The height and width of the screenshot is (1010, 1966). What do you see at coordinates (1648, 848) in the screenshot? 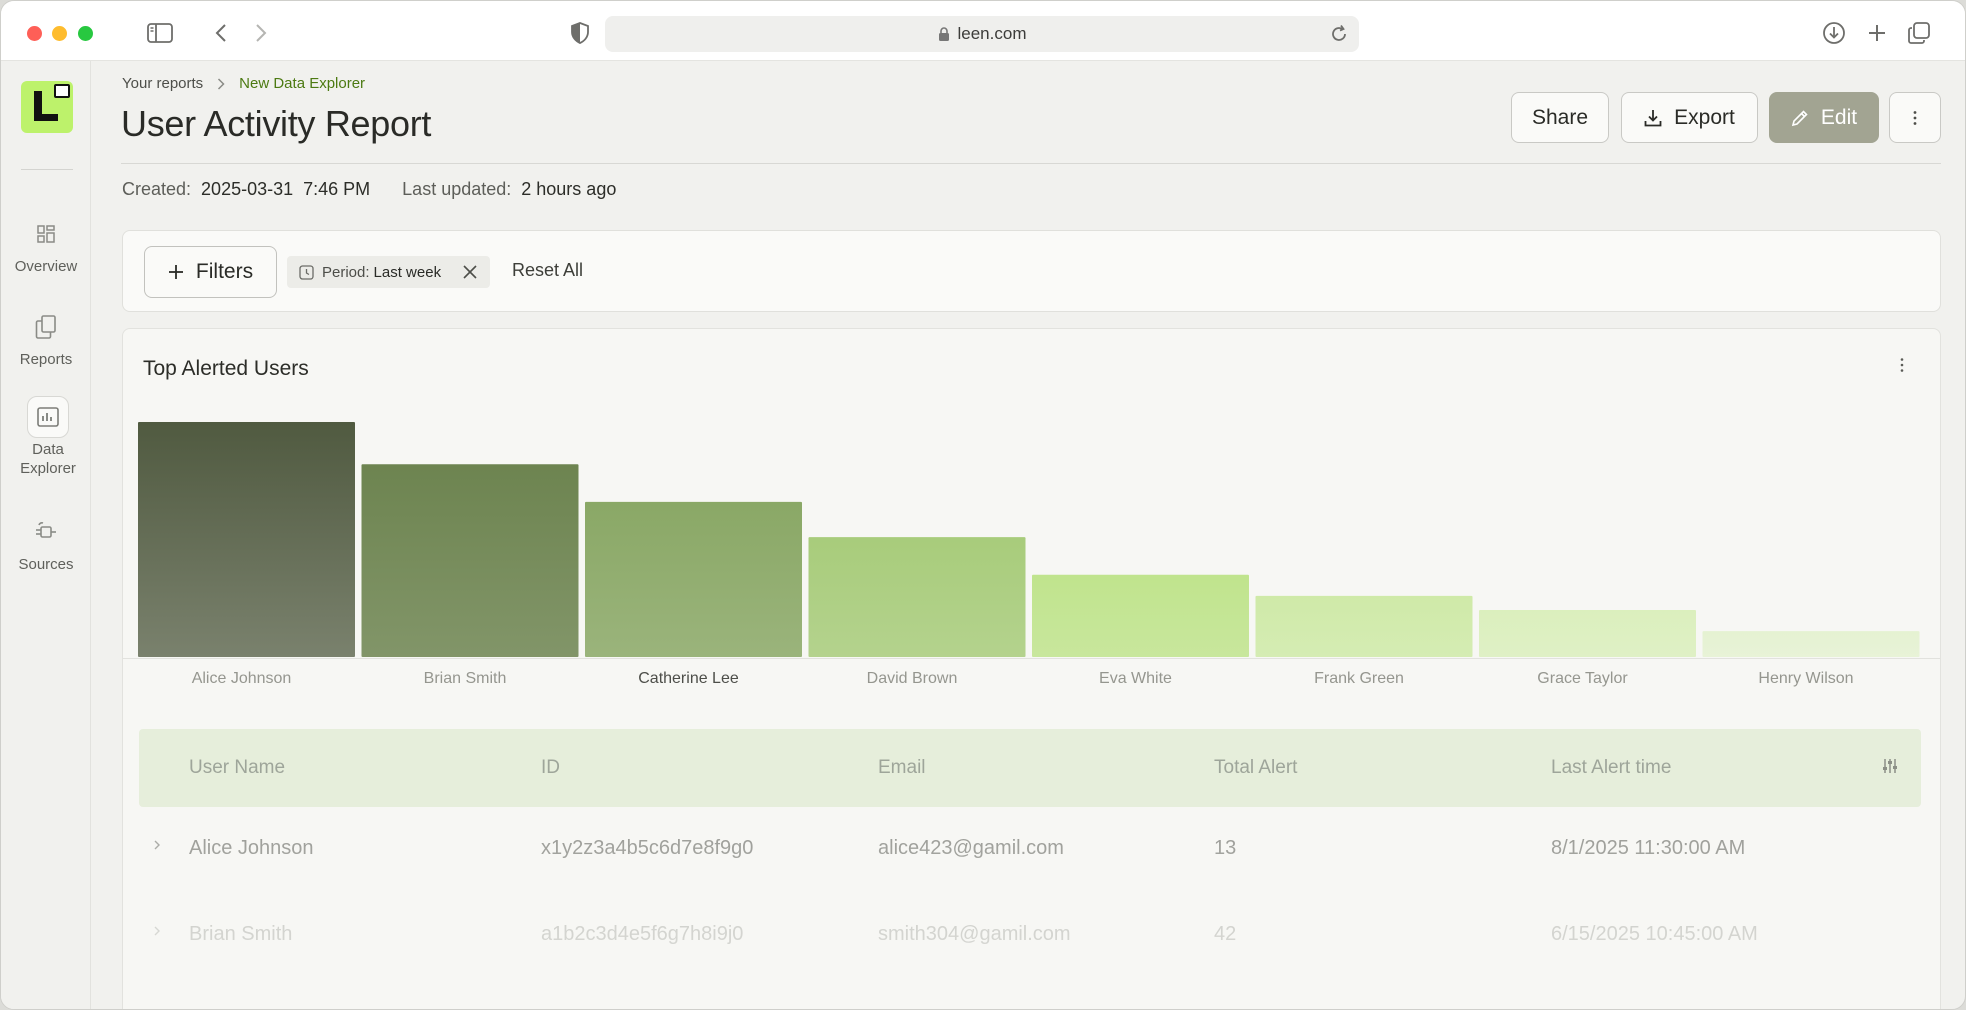
I see `cell-last-alert-time: 8/1/2025 11:30:00 AM` at bounding box center [1648, 848].